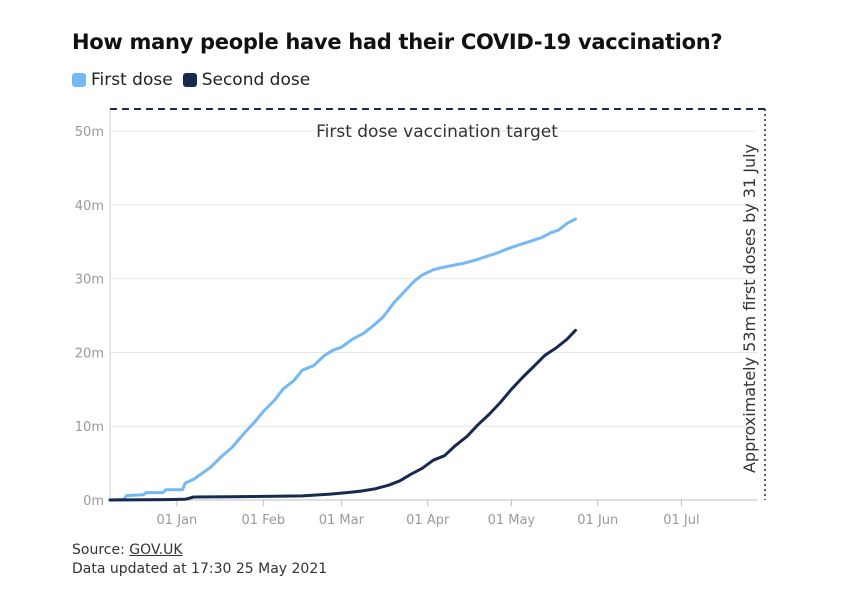  Describe the element at coordinates (428, 520) in the screenshot. I see `x-tick-label: 01 Apr` at that location.